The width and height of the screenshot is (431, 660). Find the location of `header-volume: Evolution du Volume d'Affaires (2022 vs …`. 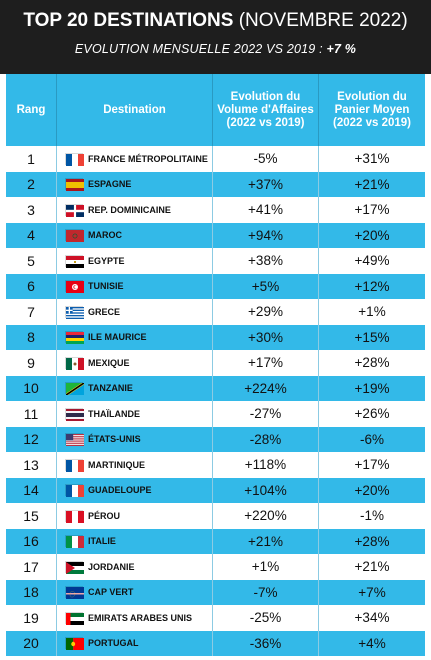

header-volume: Evolution du Volume d'Affaires (2022 vs … is located at coordinates (266, 110).